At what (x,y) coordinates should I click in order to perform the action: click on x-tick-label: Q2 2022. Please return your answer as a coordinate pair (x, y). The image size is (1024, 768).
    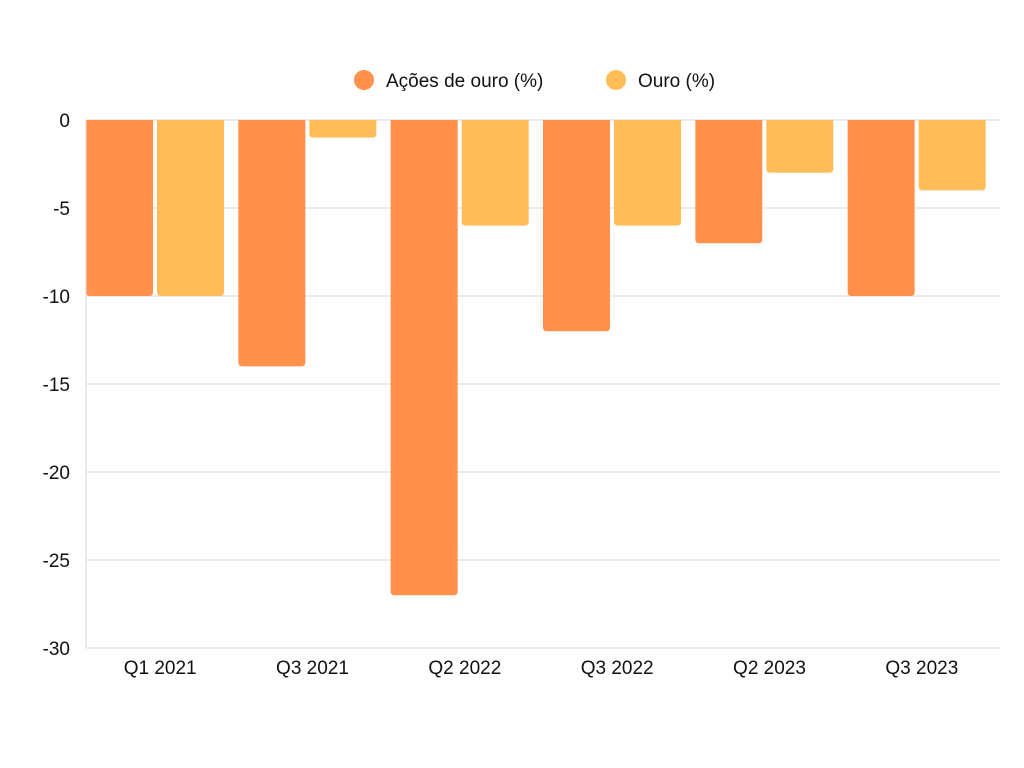
    Looking at the image, I should click on (464, 668).